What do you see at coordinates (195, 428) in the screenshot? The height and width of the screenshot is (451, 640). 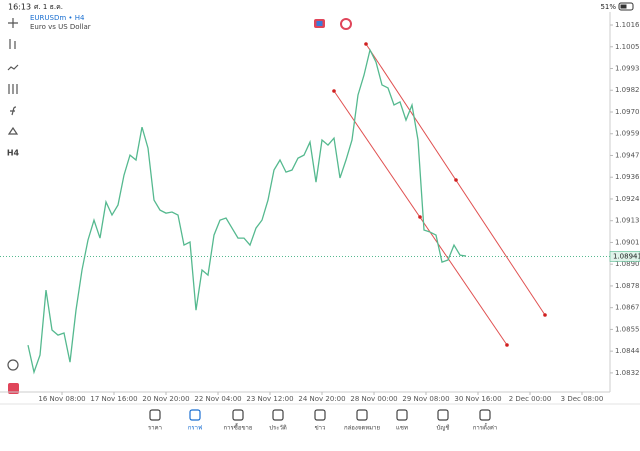 I see `nav-label: กราฟ` at bounding box center [195, 428].